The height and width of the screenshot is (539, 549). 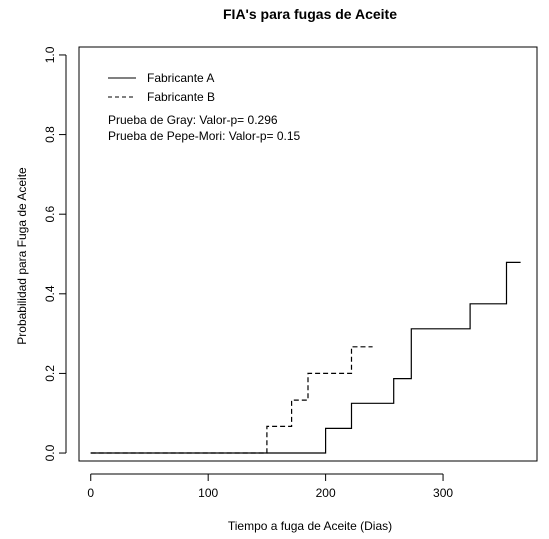 What do you see at coordinates (193, 120) in the screenshot?
I see `annotation-gray-test: Prueba de Gray: Valor-p= 0.296` at bounding box center [193, 120].